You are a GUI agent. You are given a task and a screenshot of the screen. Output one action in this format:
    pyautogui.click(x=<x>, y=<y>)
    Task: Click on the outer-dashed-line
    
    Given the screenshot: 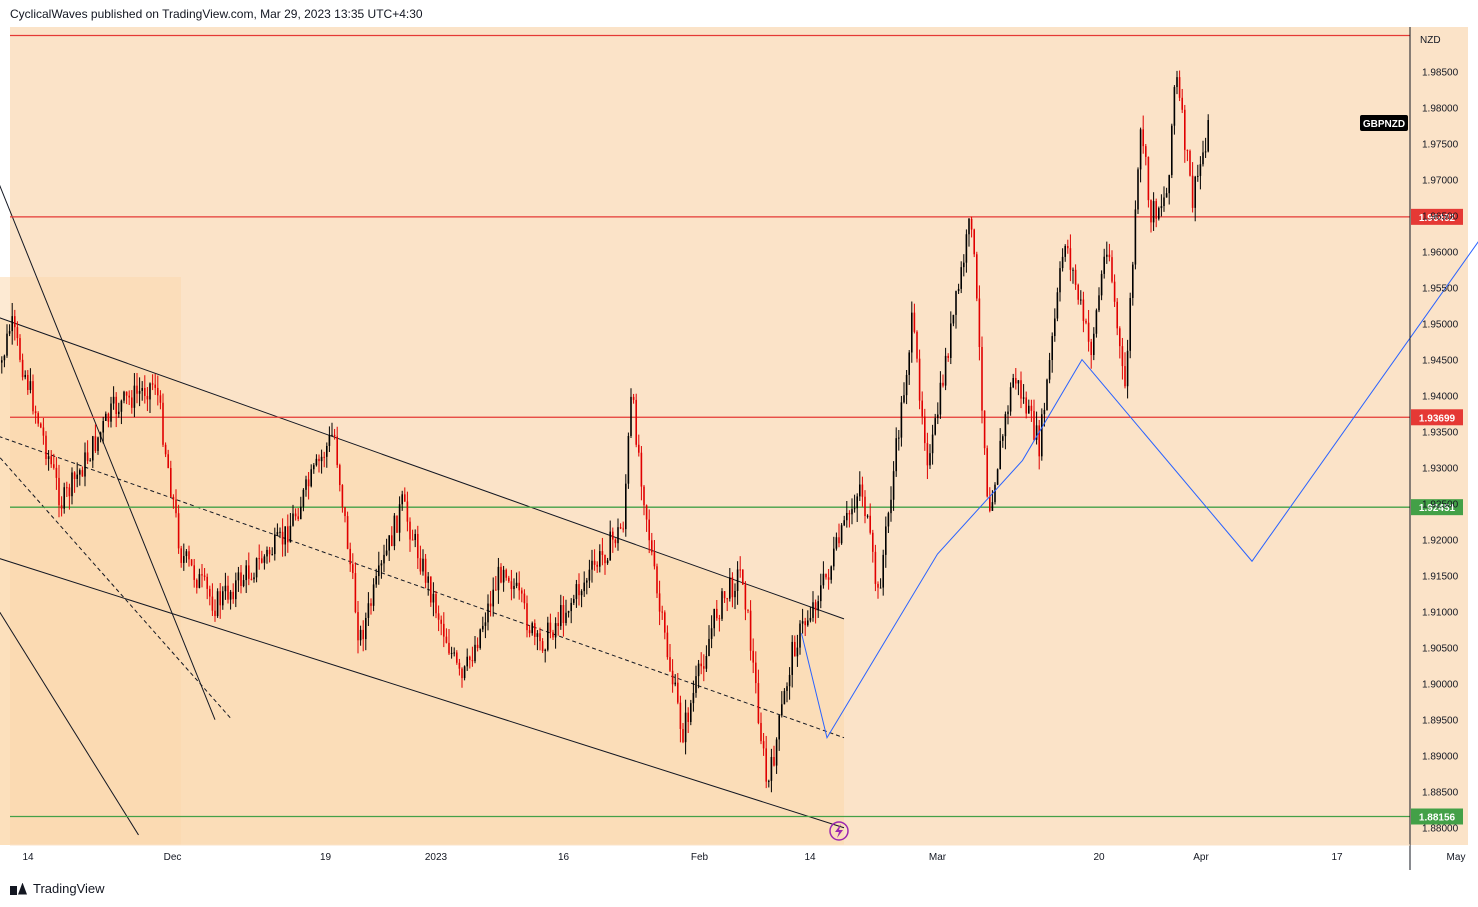 What is the action you would take?
    pyautogui.click(x=116, y=576)
    